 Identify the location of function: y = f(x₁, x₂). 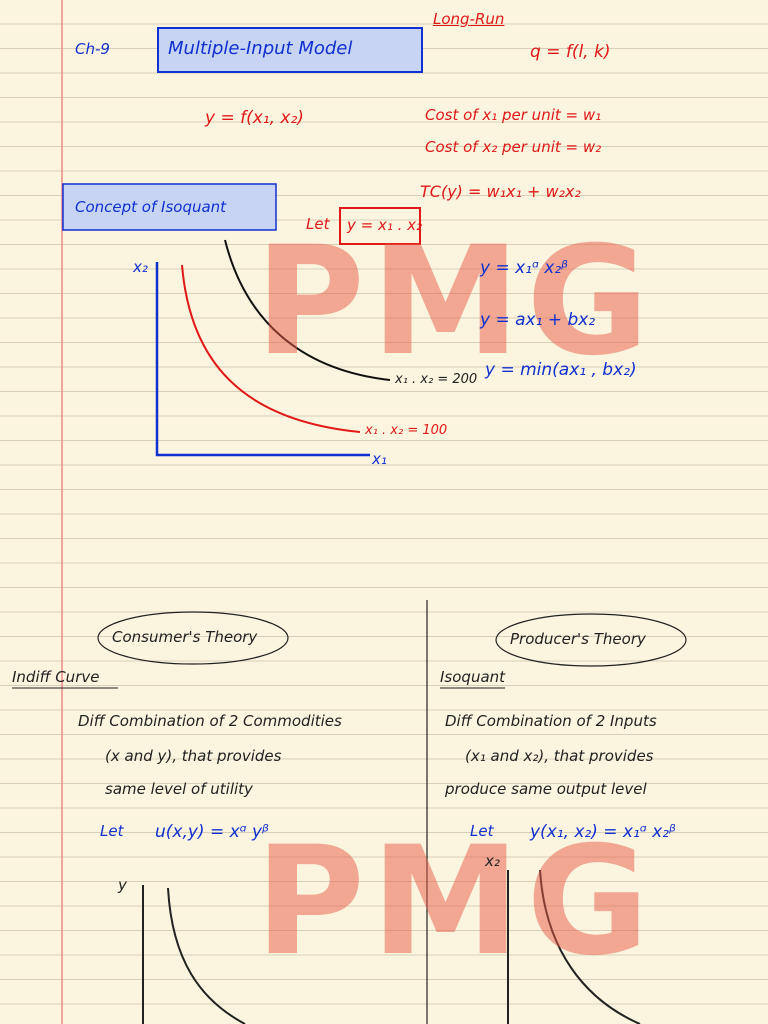
(254, 118).